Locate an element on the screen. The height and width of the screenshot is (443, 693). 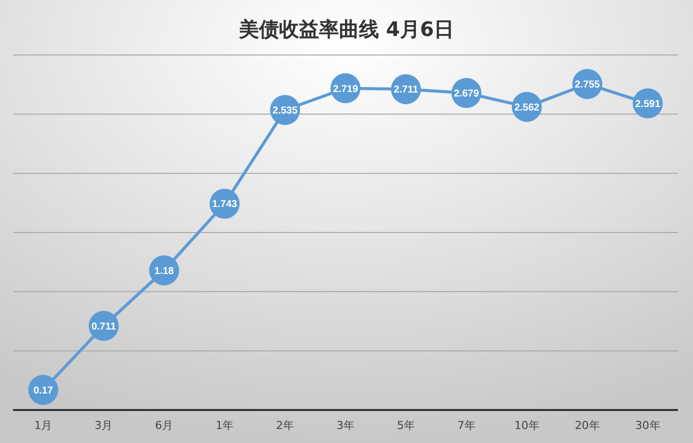
data-label: 1.743 is located at coordinates (225, 204).